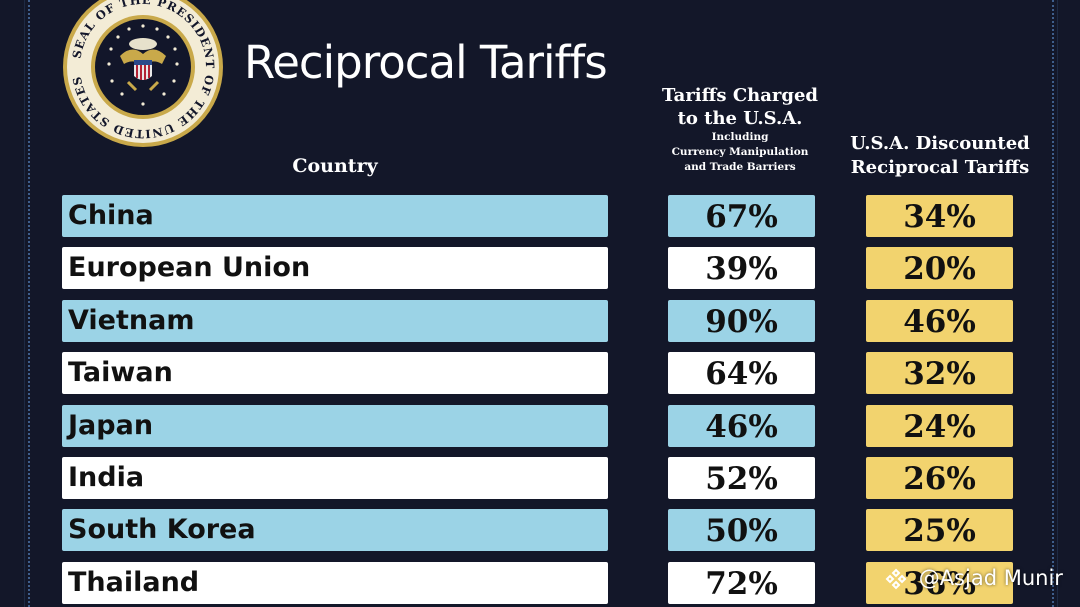 The width and height of the screenshot is (1080, 607). Describe the element at coordinates (1053, 303) in the screenshot. I see `frame-border-right` at that location.